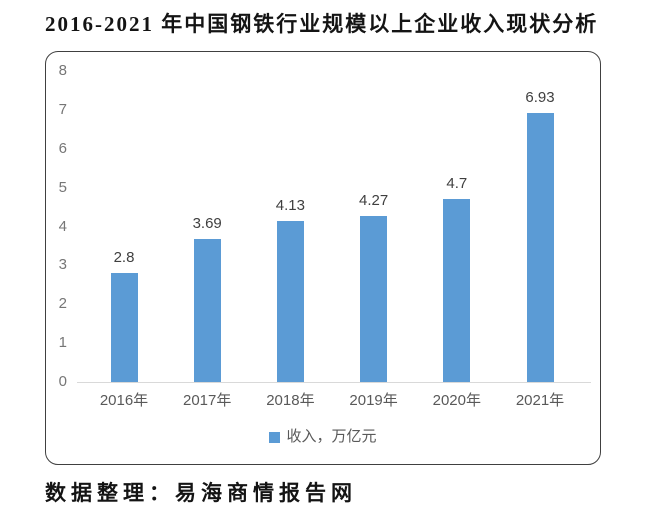  Describe the element at coordinates (457, 184) in the screenshot. I see `bar-value-label: 4.7` at that location.